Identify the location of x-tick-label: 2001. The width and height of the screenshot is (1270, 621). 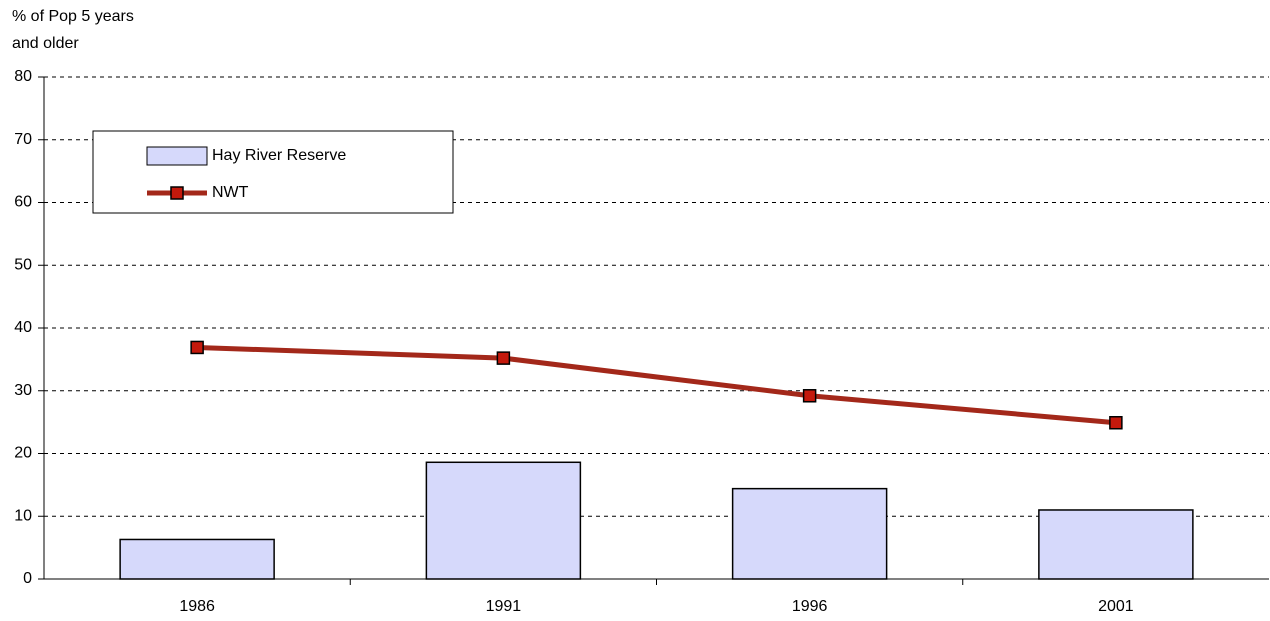
(1116, 606).